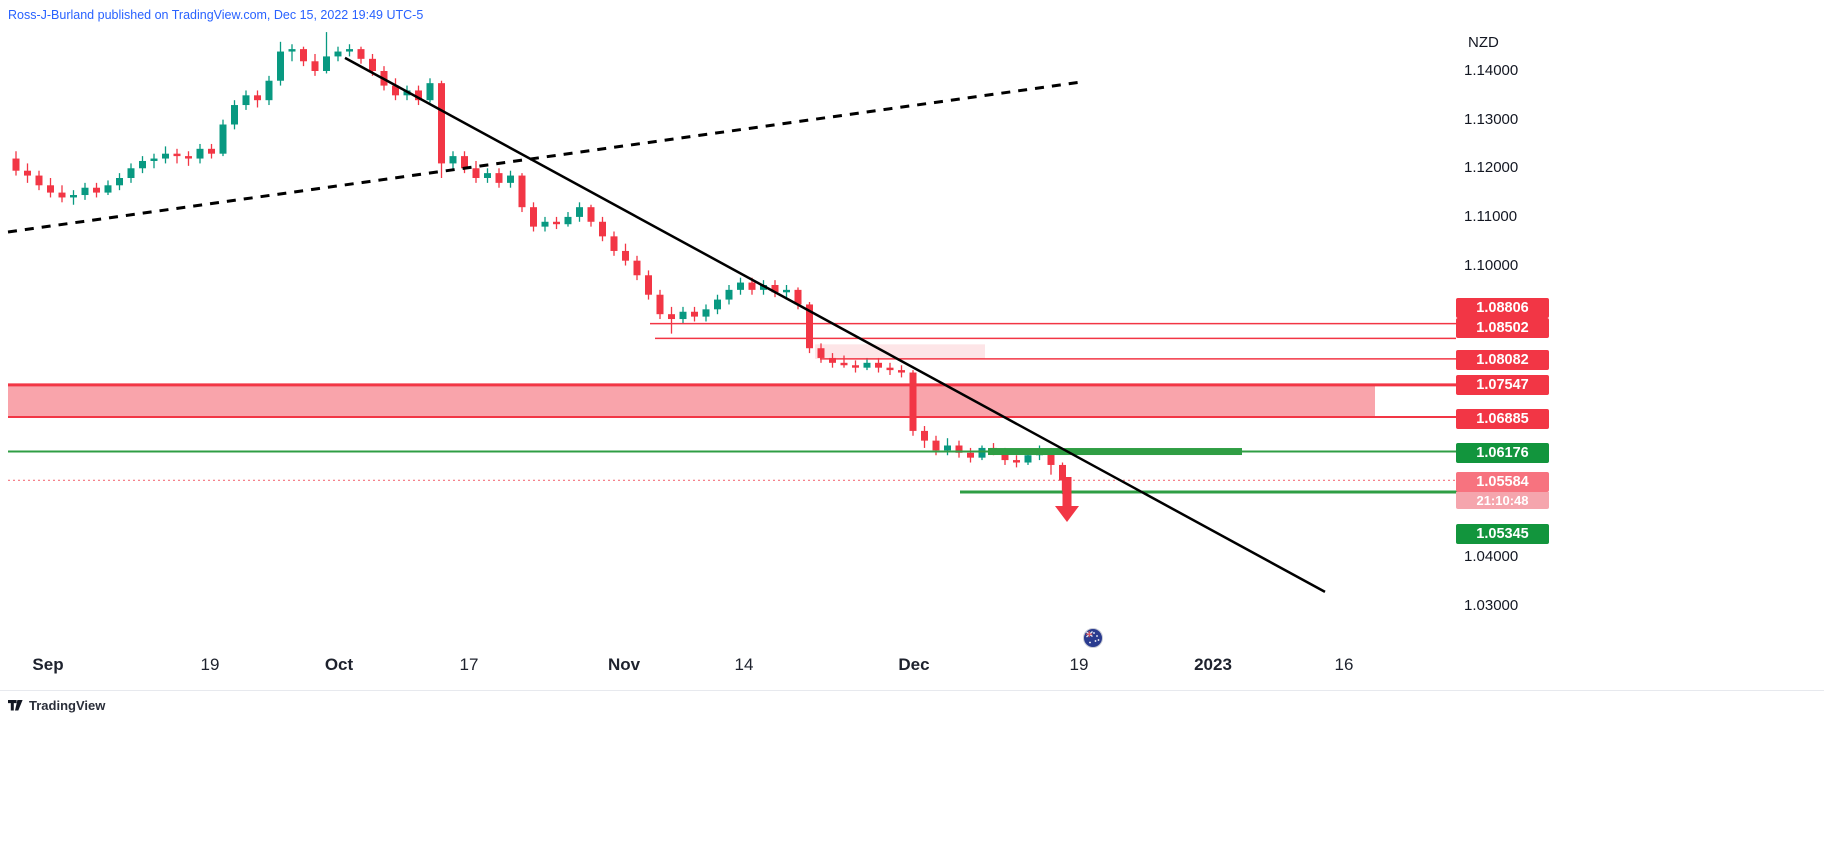 The image size is (1824, 845). Describe the element at coordinates (1502, 328) in the screenshot. I see `price-level-badge: 1.08502` at that location.